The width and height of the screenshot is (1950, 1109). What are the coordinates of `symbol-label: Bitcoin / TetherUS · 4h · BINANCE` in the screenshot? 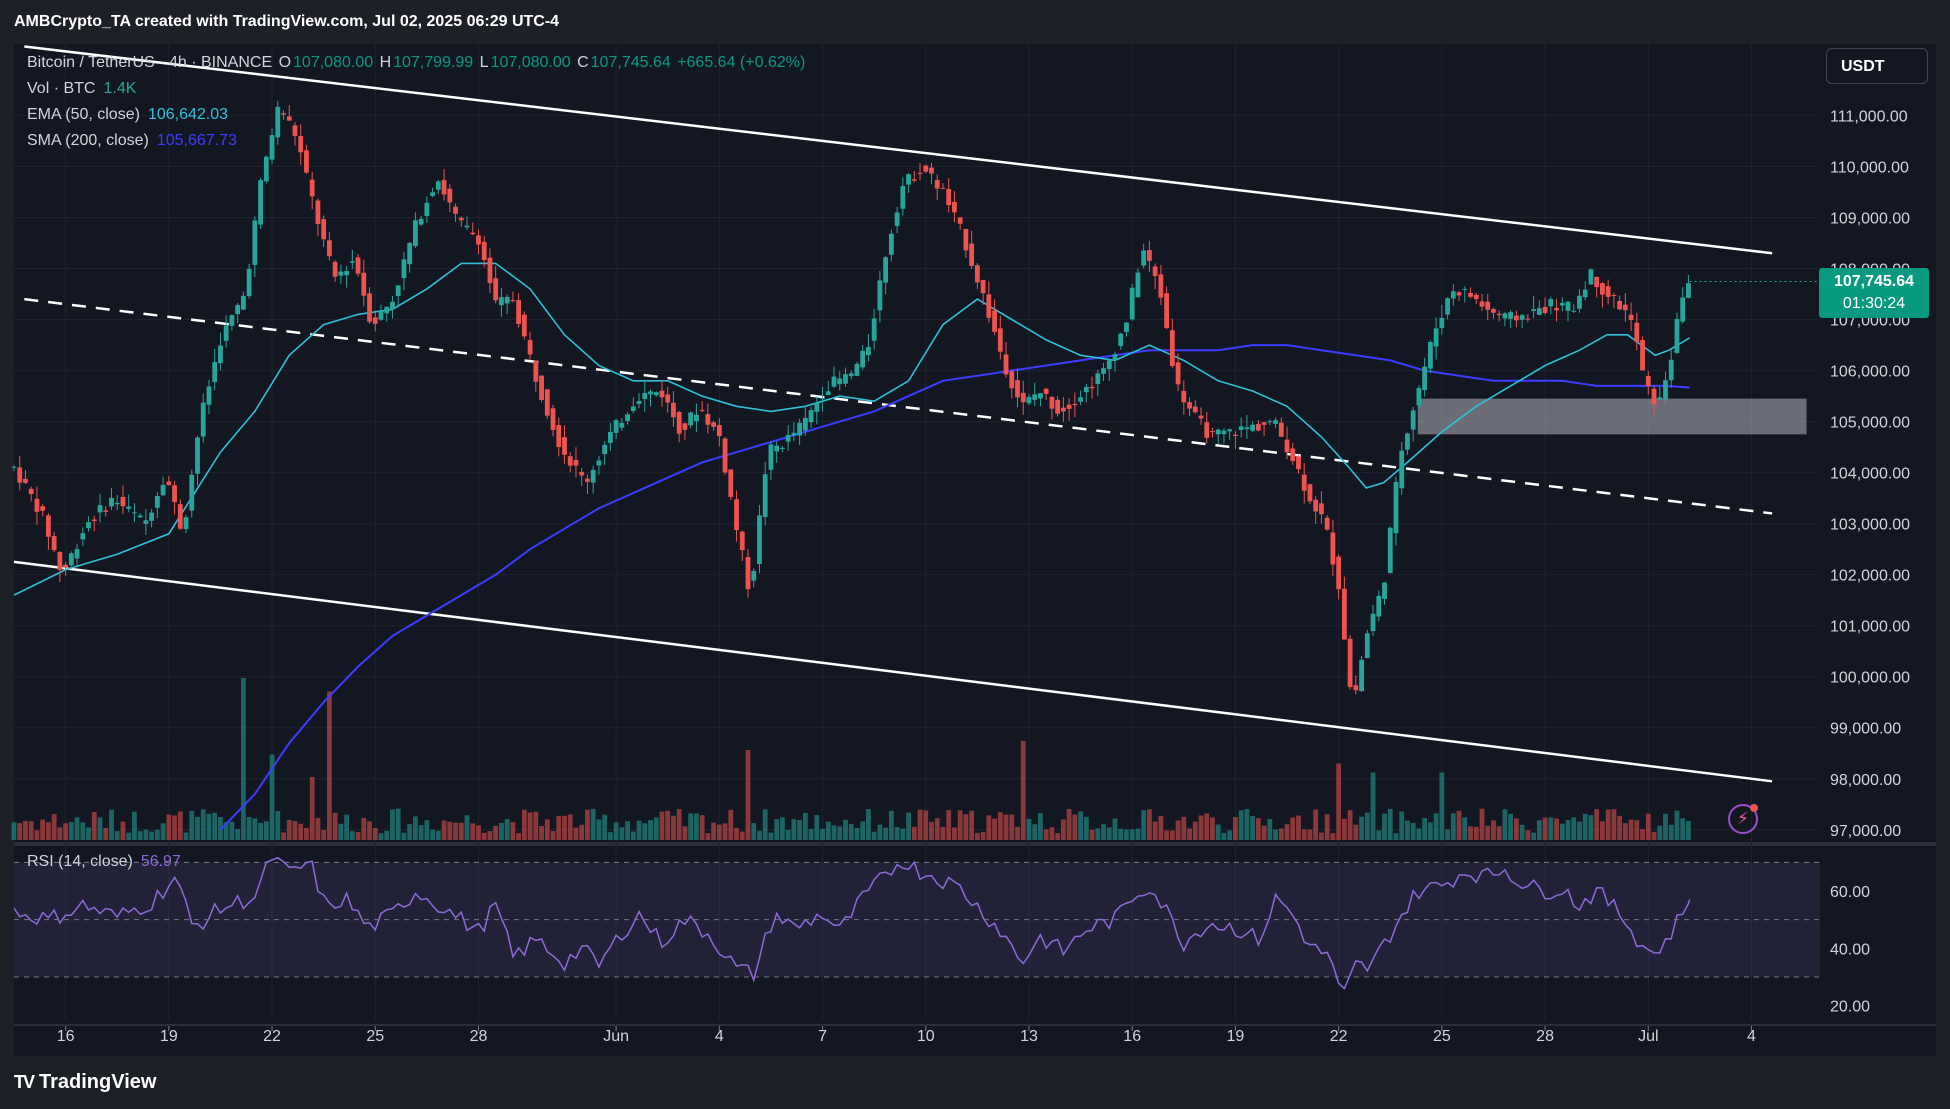 It's located at (150, 62).